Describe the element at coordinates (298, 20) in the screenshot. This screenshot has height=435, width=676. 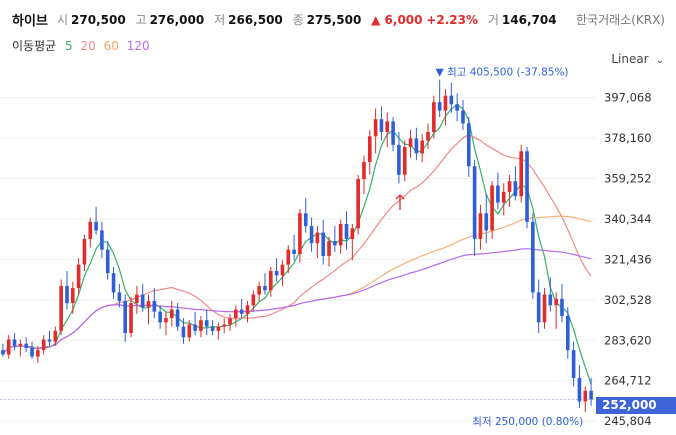
I see `close-label: 종` at that location.